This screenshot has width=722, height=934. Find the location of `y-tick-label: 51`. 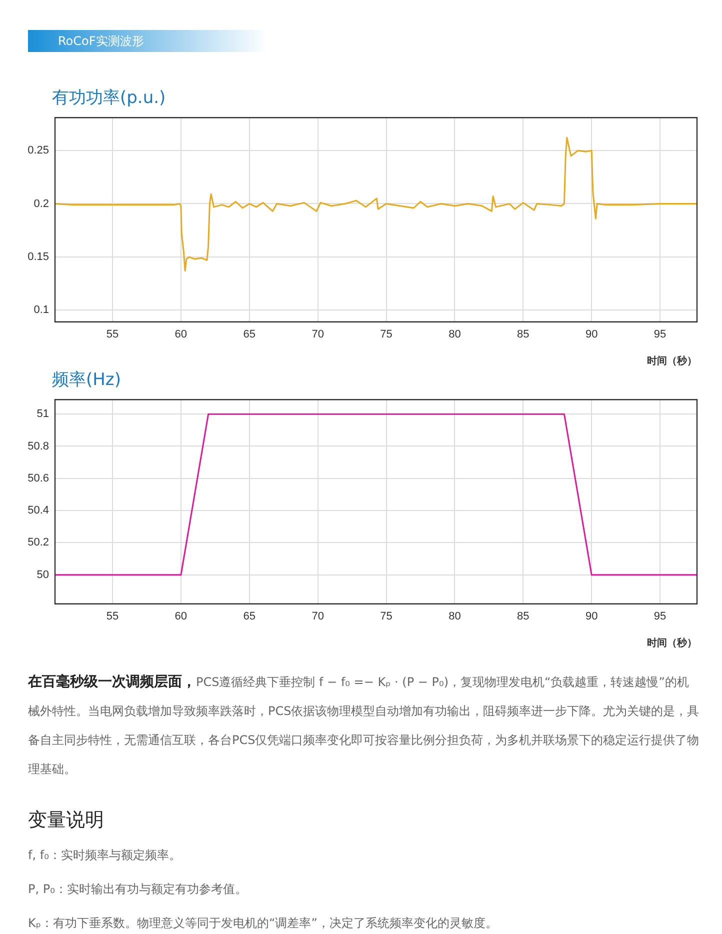

y-tick-label: 51 is located at coordinates (42, 414).